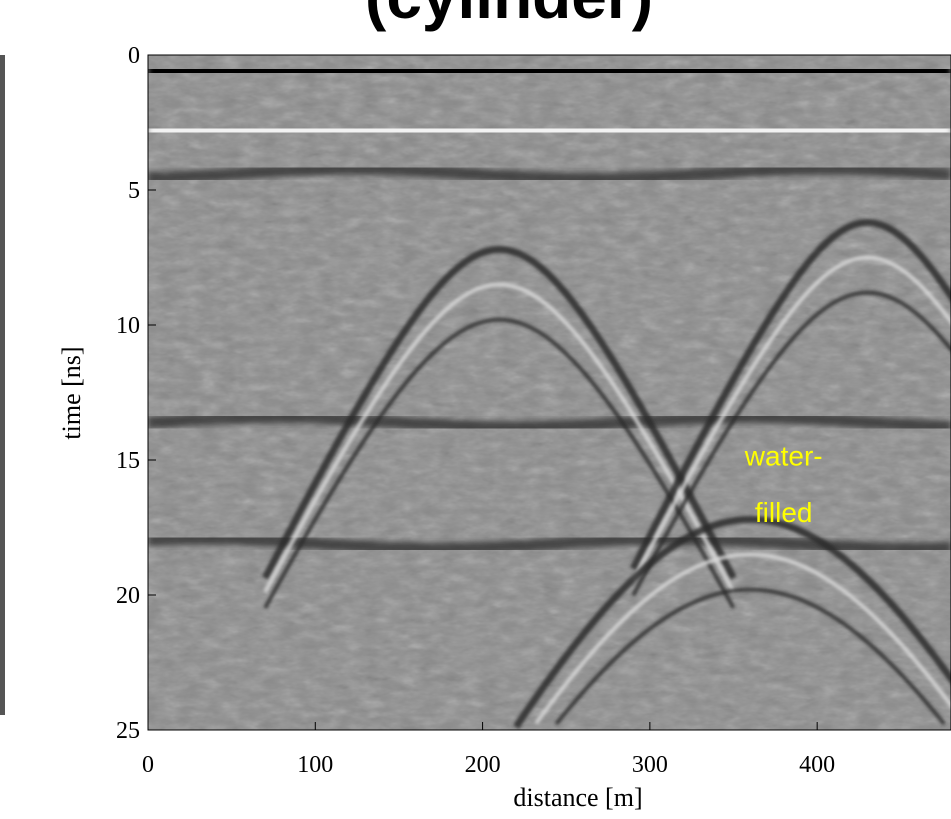 The height and width of the screenshot is (819, 951). I want to click on x-tick-label: 300, so click(650, 765).